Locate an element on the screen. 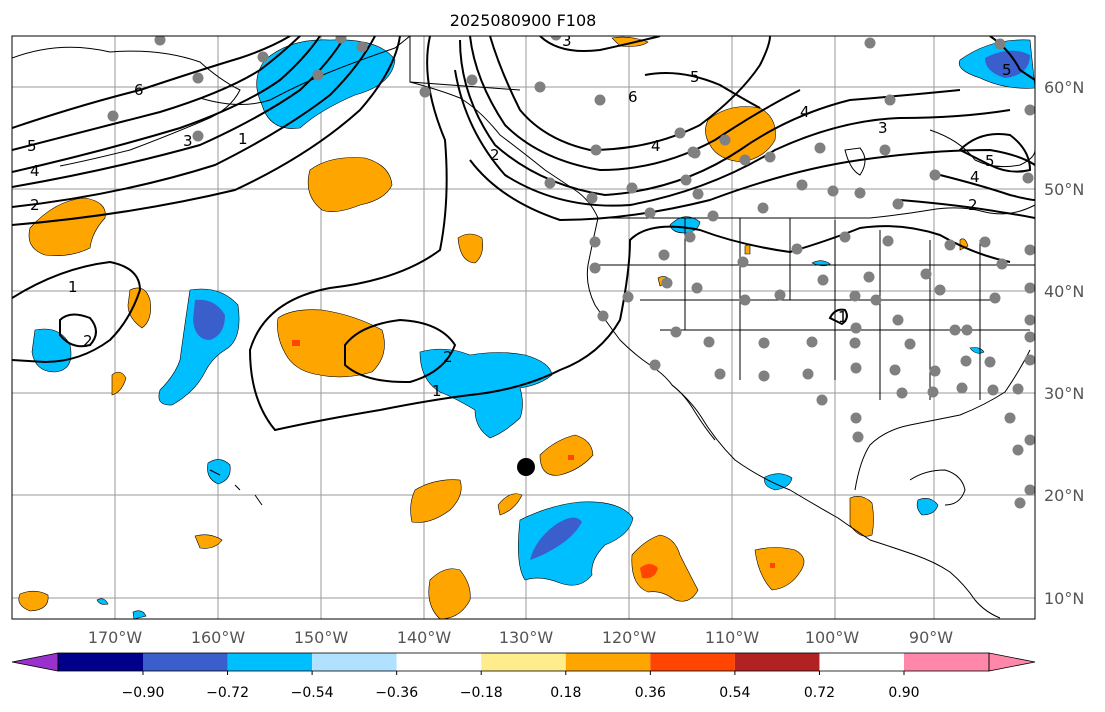  lat-tick-label: 10°N is located at coordinates (1064, 598).